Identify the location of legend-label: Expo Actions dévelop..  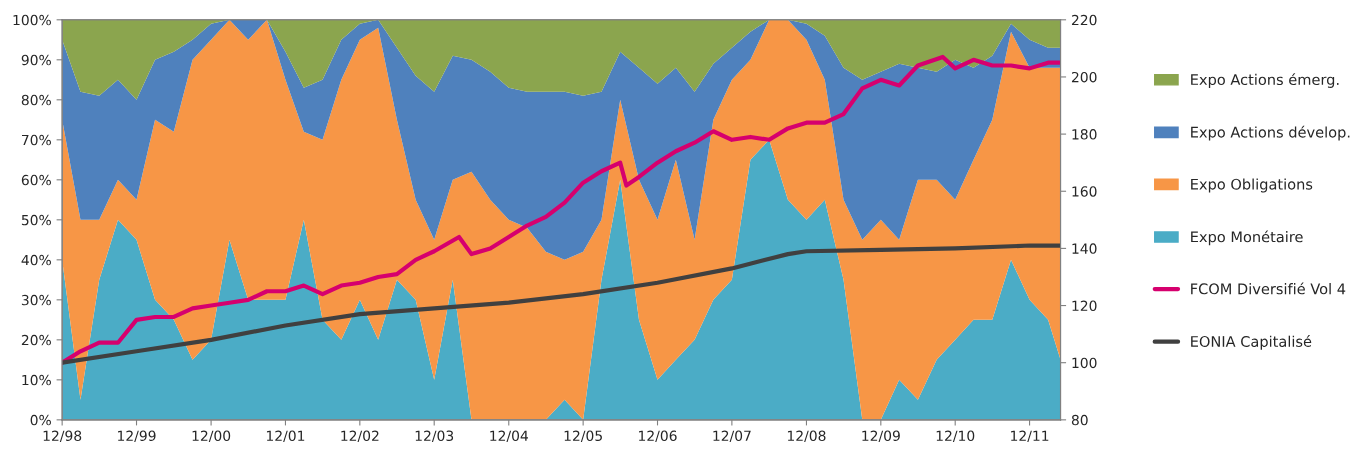
(1270, 133).